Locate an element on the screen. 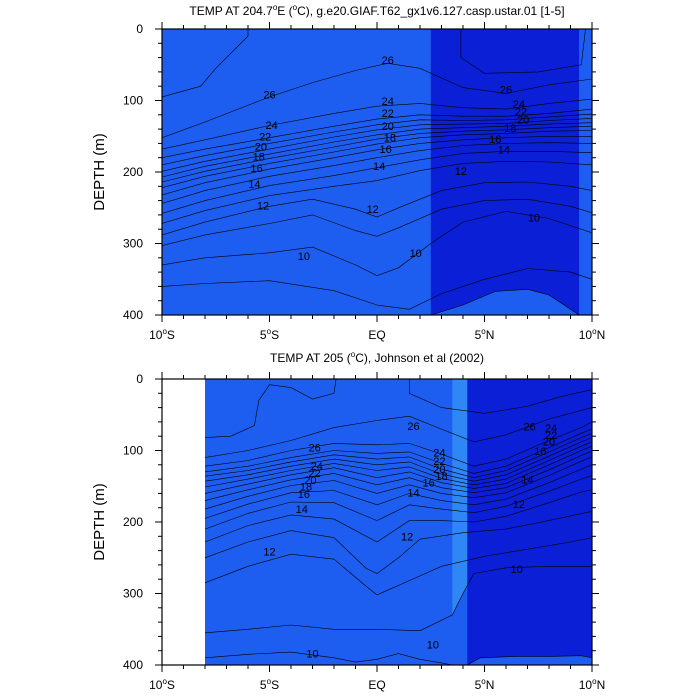 The height and width of the screenshot is (700, 700). y-tick-label: 0 is located at coordinates (139, 29).